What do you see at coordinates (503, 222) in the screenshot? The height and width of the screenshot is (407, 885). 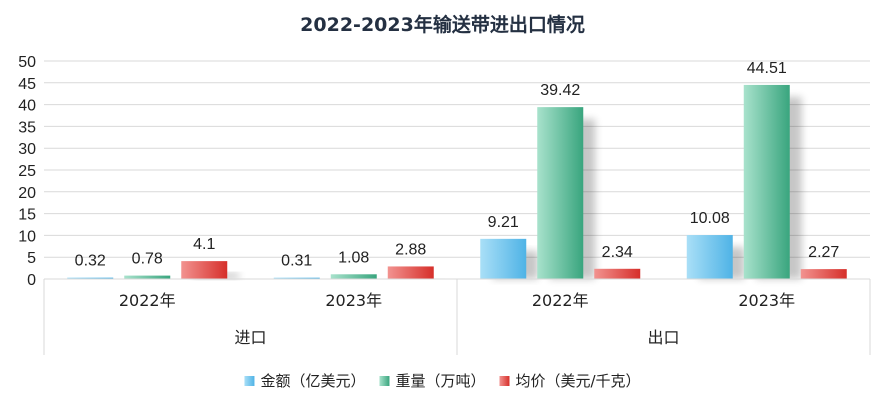 I see `data-label: 9.21` at bounding box center [503, 222].